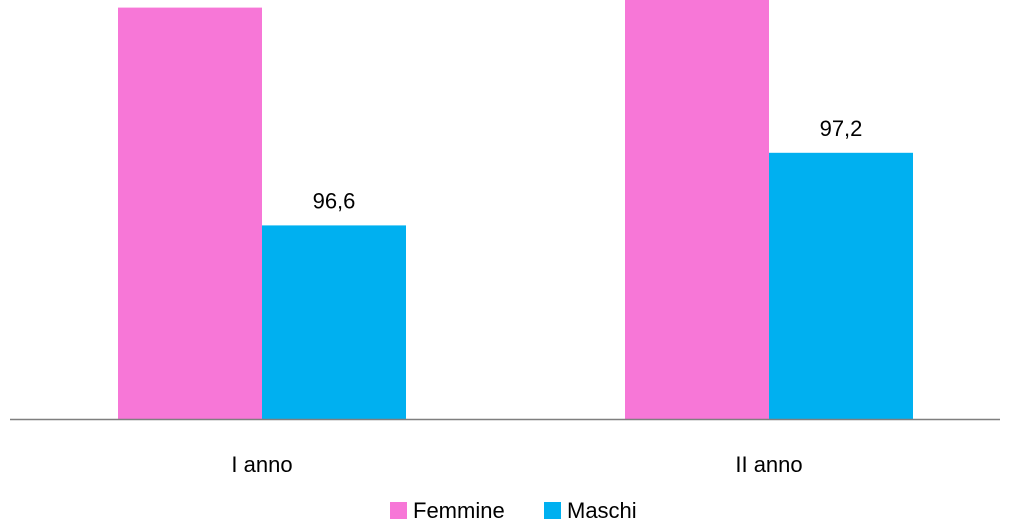 The height and width of the screenshot is (524, 1011). What do you see at coordinates (261, 464) in the screenshot?
I see `category-label-1: I anno` at bounding box center [261, 464].